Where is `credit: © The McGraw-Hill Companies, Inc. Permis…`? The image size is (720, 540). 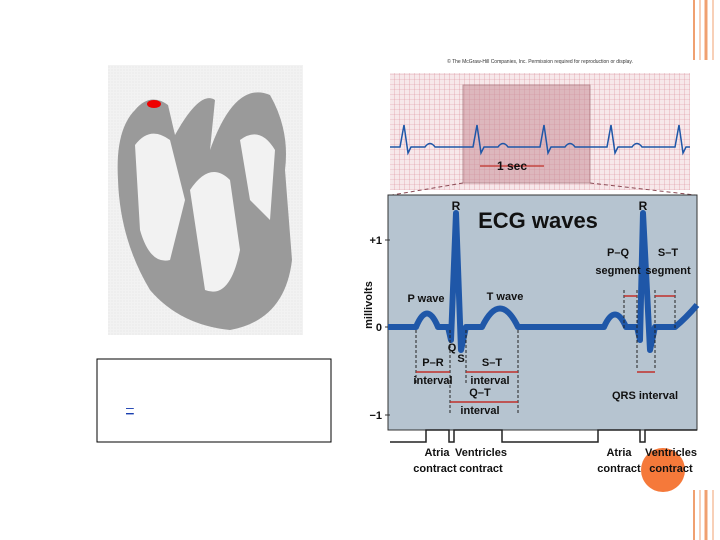
credit: © The McGraw-Hill Companies, Inc. Permis… is located at coordinates (540, 61).